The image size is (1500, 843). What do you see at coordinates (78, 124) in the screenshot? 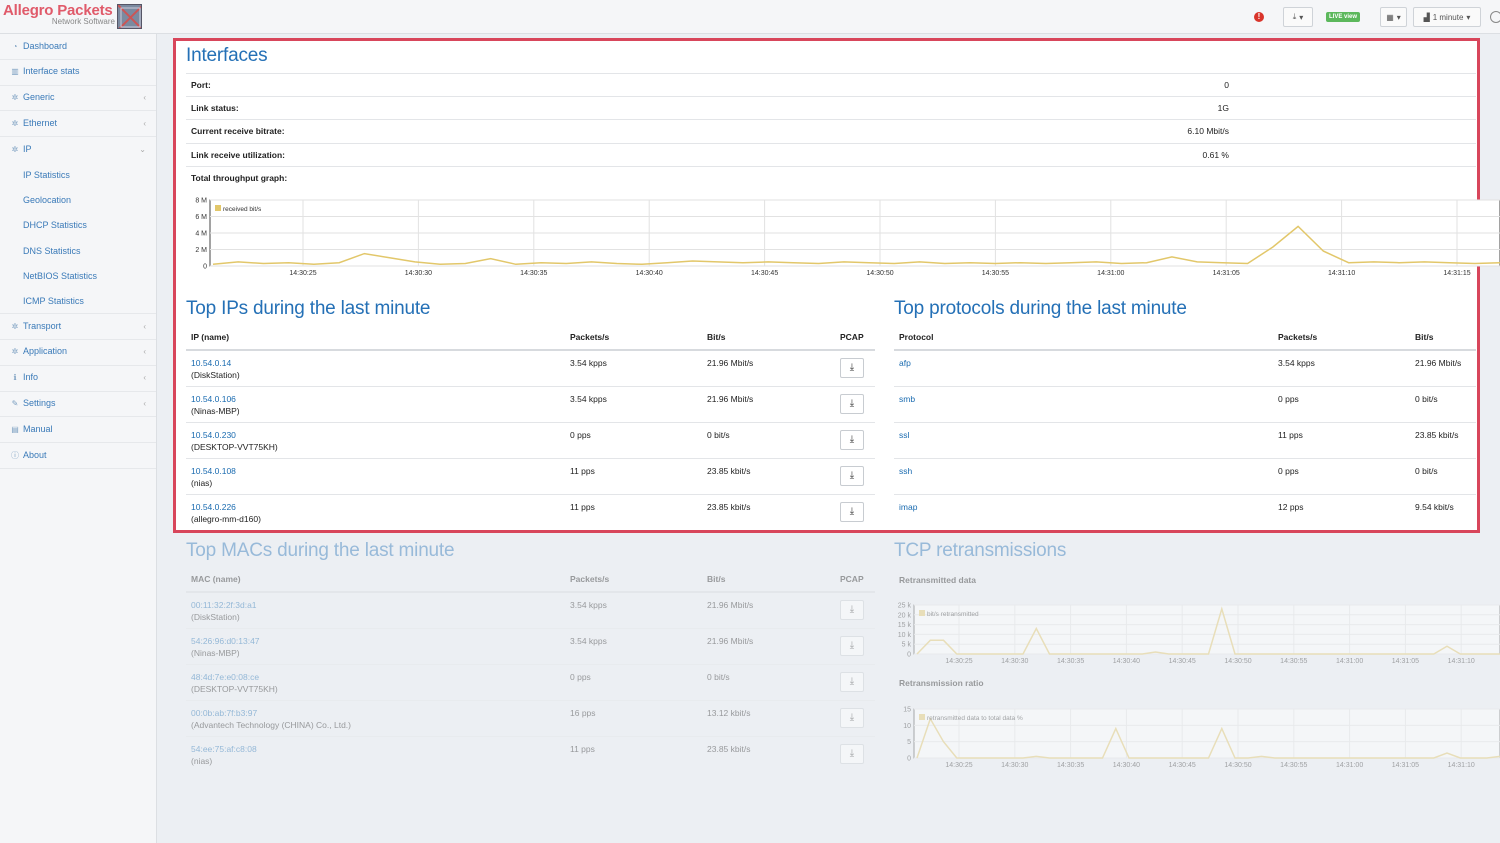
I see `sidebar-item-ethernet: ✲ Ethernet ‹` at bounding box center [78, 124].